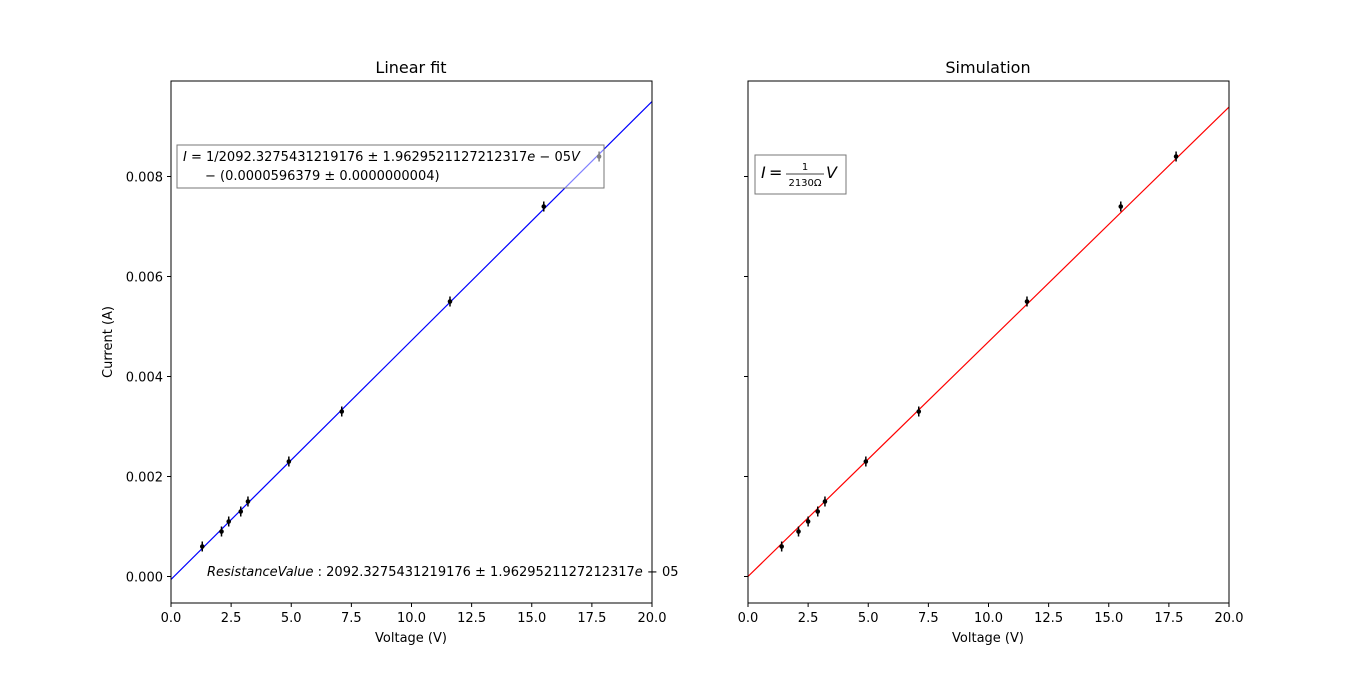 The height and width of the screenshot is (677, 1366). What do you see at coordinates (411, 638) in the screenshot?
I see `linear-fit-xlabel: Voltage (V)` at bounding box center [411, 638].